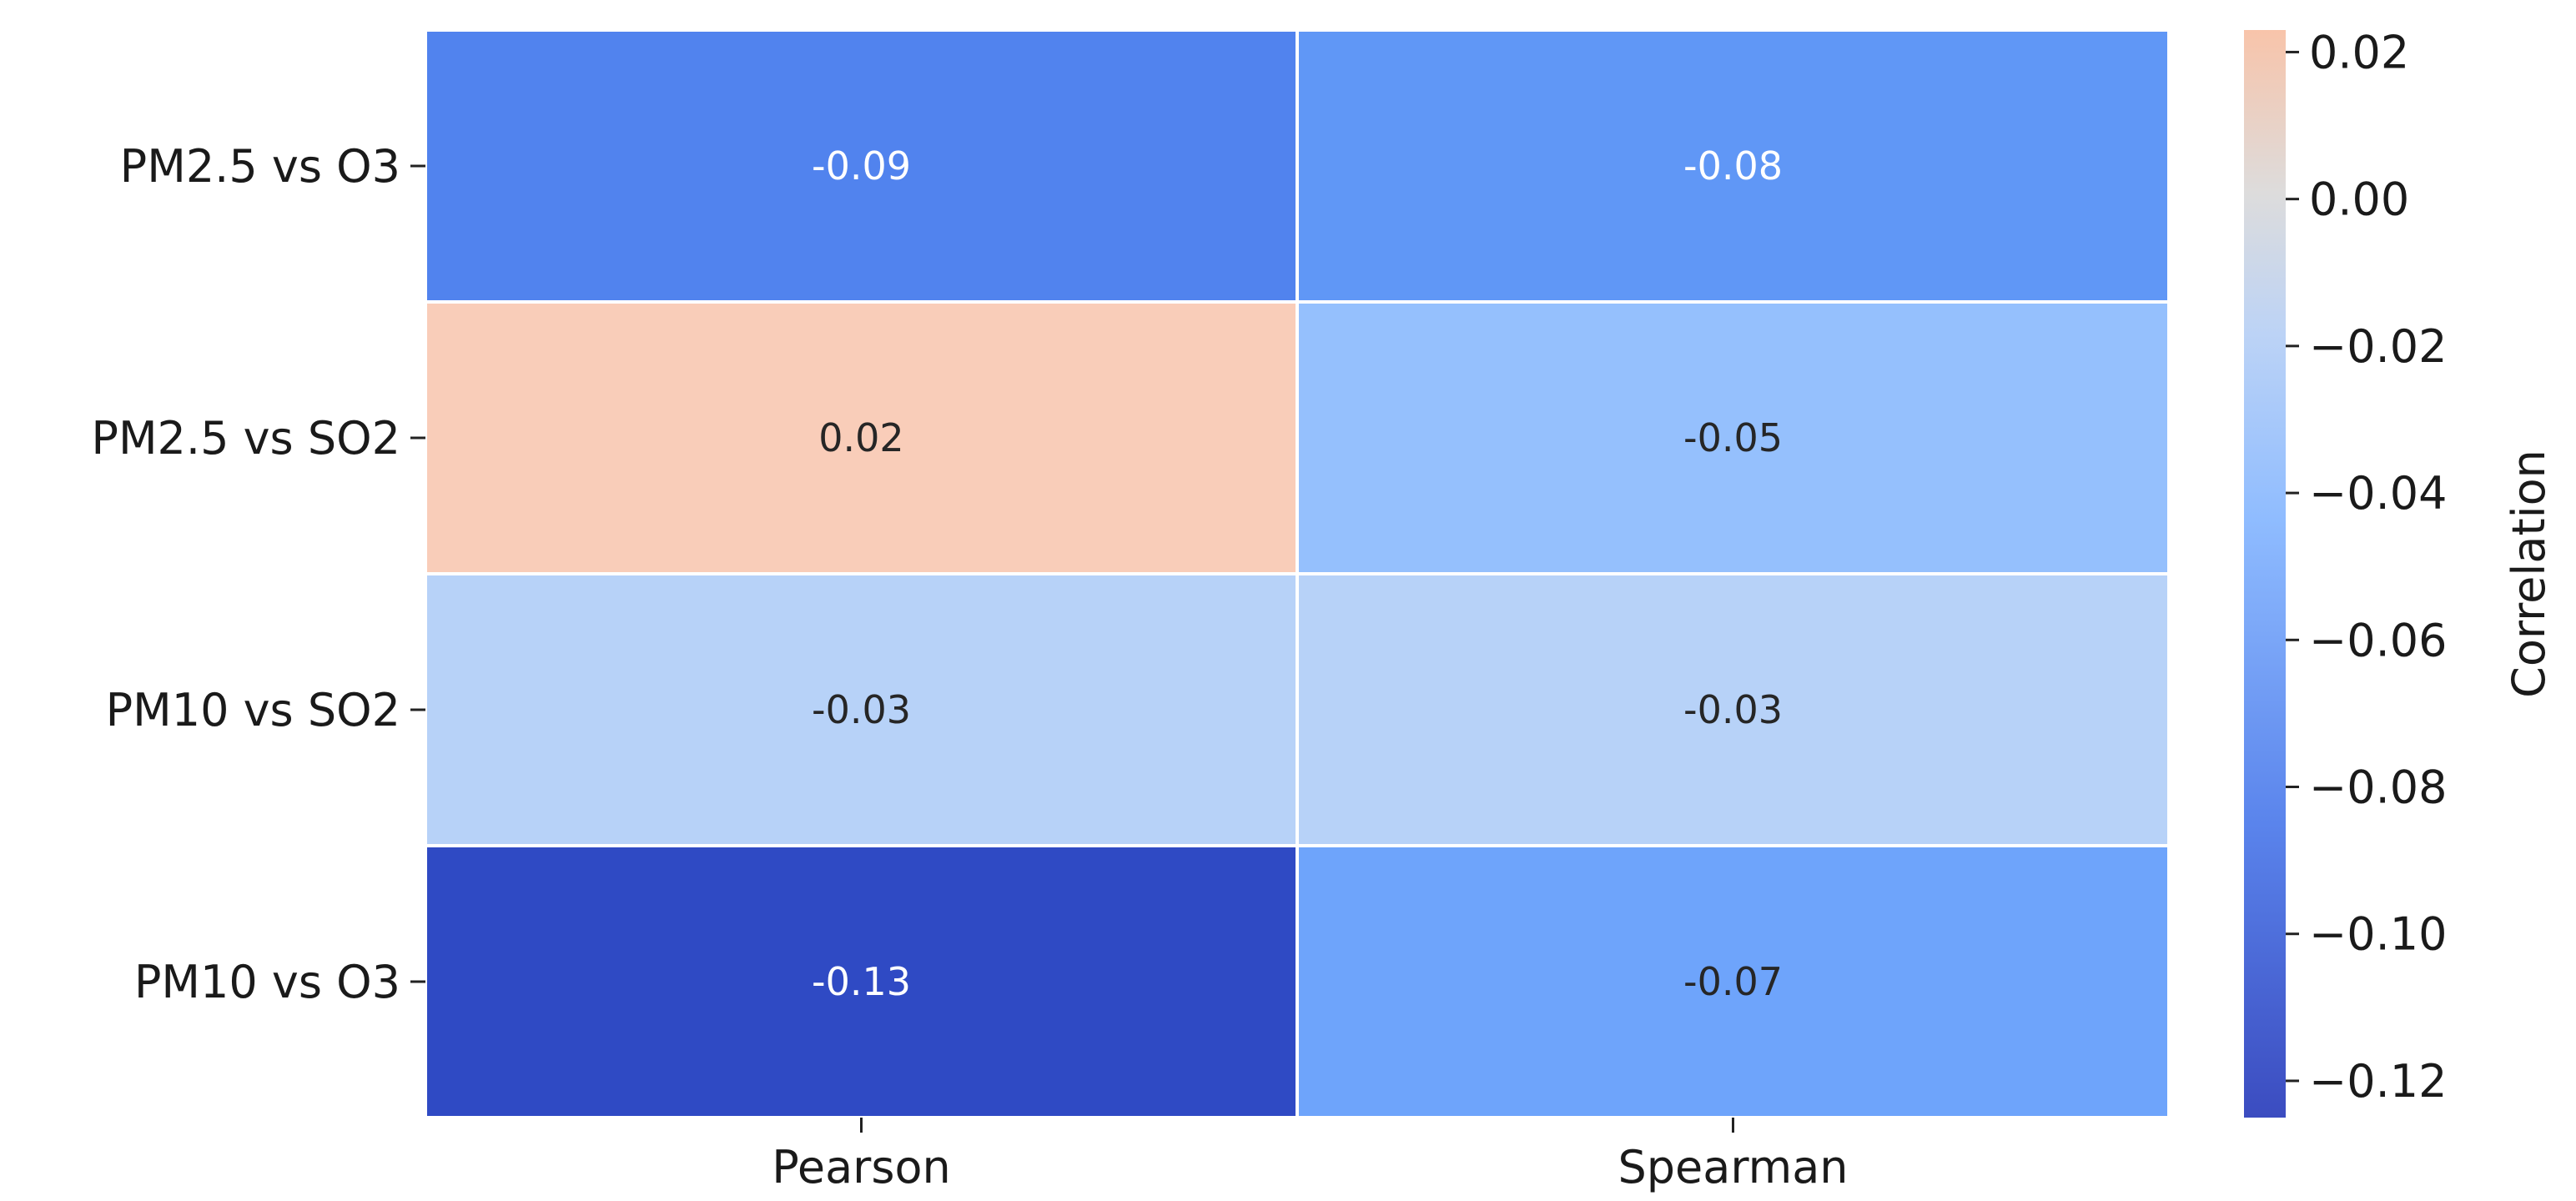  I want to click on colorbar-tick-label: −0.10, so click(2378, 934).